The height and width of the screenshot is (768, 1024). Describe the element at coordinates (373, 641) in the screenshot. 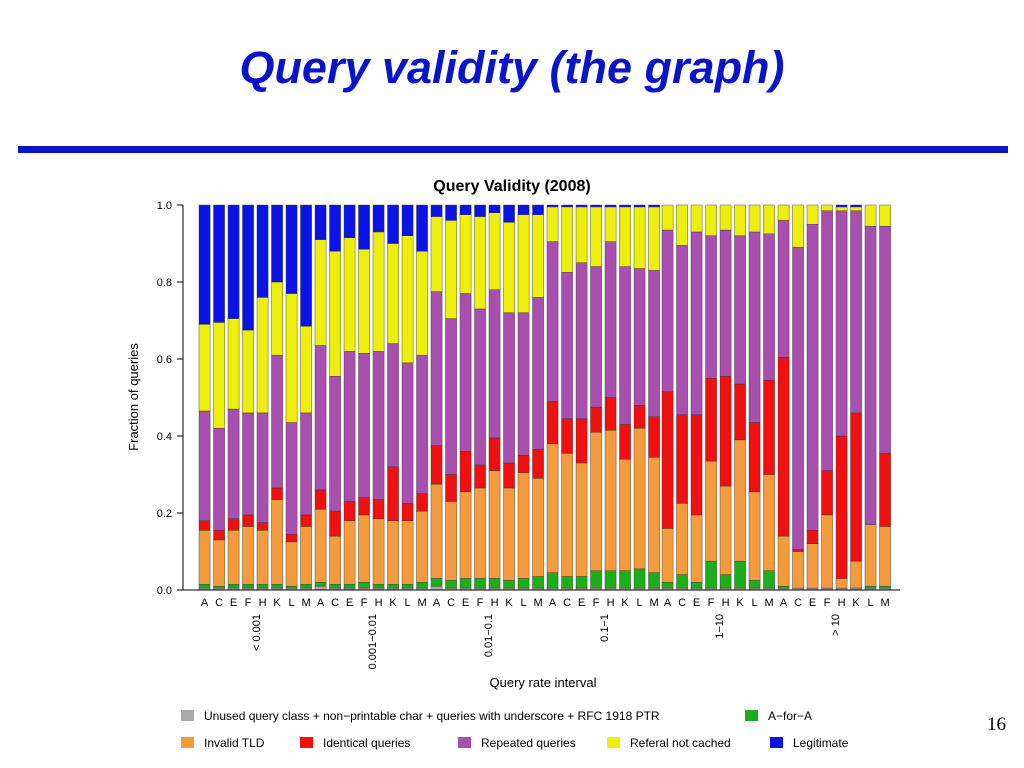

I see `group-label: 0.001−0.01` at that location.